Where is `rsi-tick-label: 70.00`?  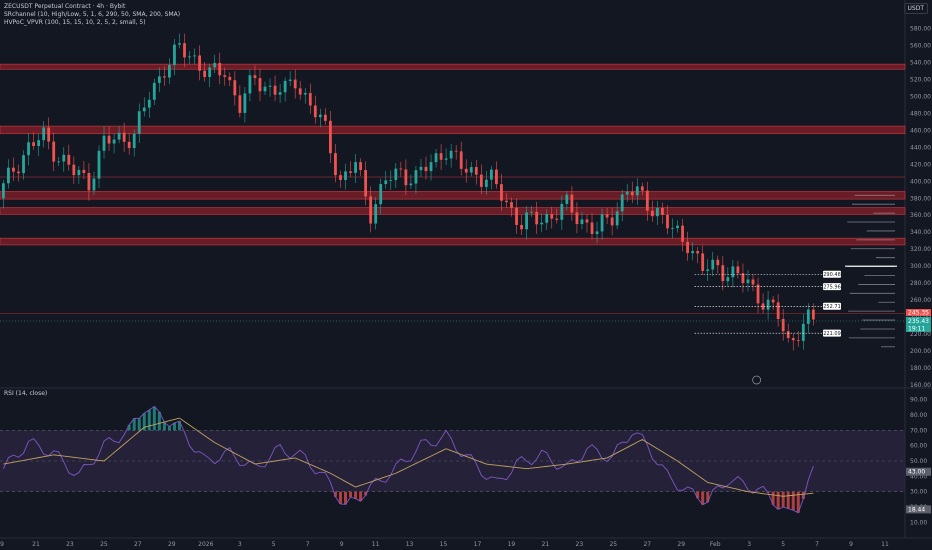
rsi-tick-label: 70.00 is located at coordinates (918, 430).